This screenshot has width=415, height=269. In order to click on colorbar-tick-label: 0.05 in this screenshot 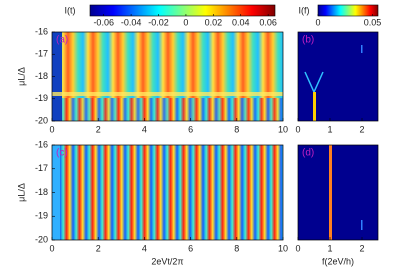, I will do `click(373, 22)`.